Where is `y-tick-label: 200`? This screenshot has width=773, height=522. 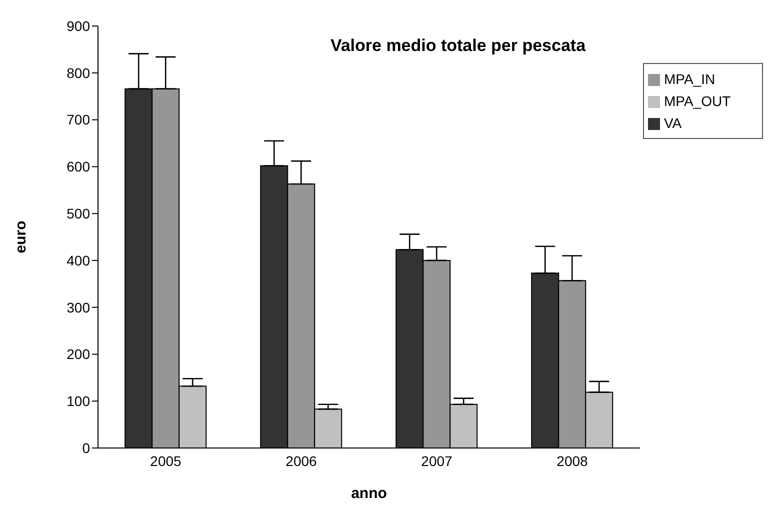
y-tick-label: 200 is located at coordinates (78, 354).